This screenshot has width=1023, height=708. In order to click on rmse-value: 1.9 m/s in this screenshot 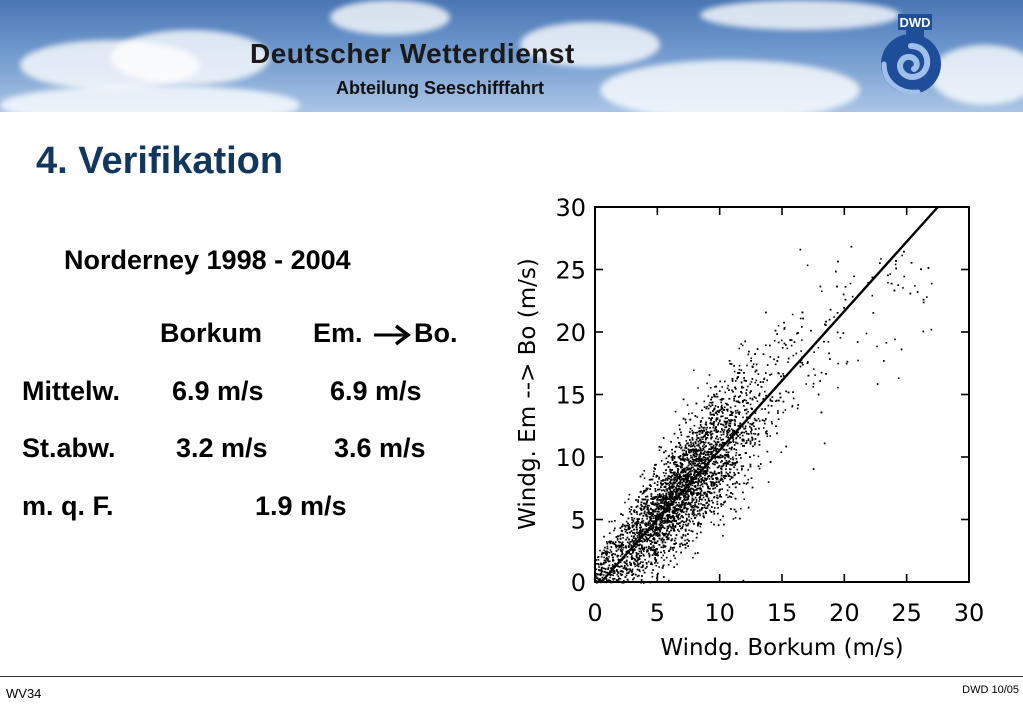, I will do `click(301, 506)`.